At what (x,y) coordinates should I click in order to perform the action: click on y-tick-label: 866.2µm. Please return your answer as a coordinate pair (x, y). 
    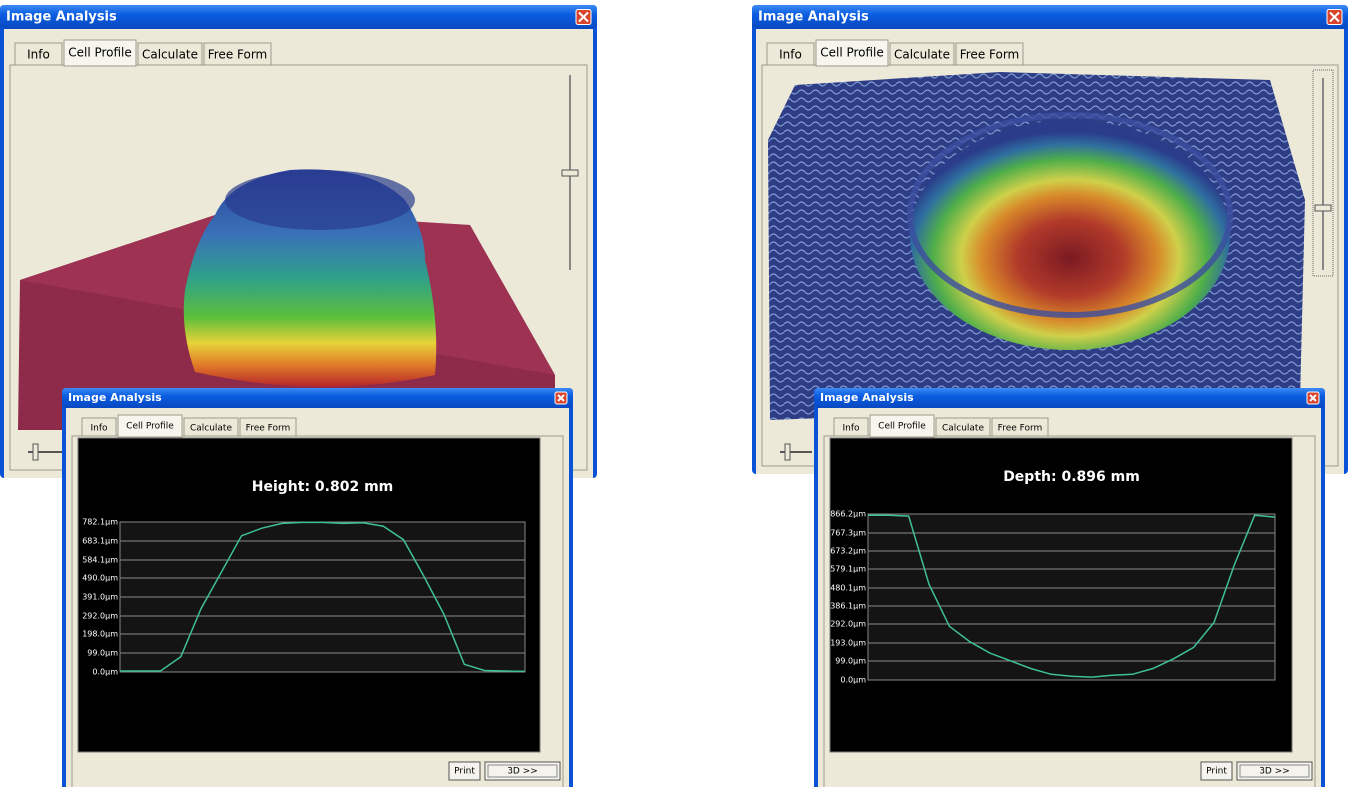
    Looking at the image, I should click on (848, 514).